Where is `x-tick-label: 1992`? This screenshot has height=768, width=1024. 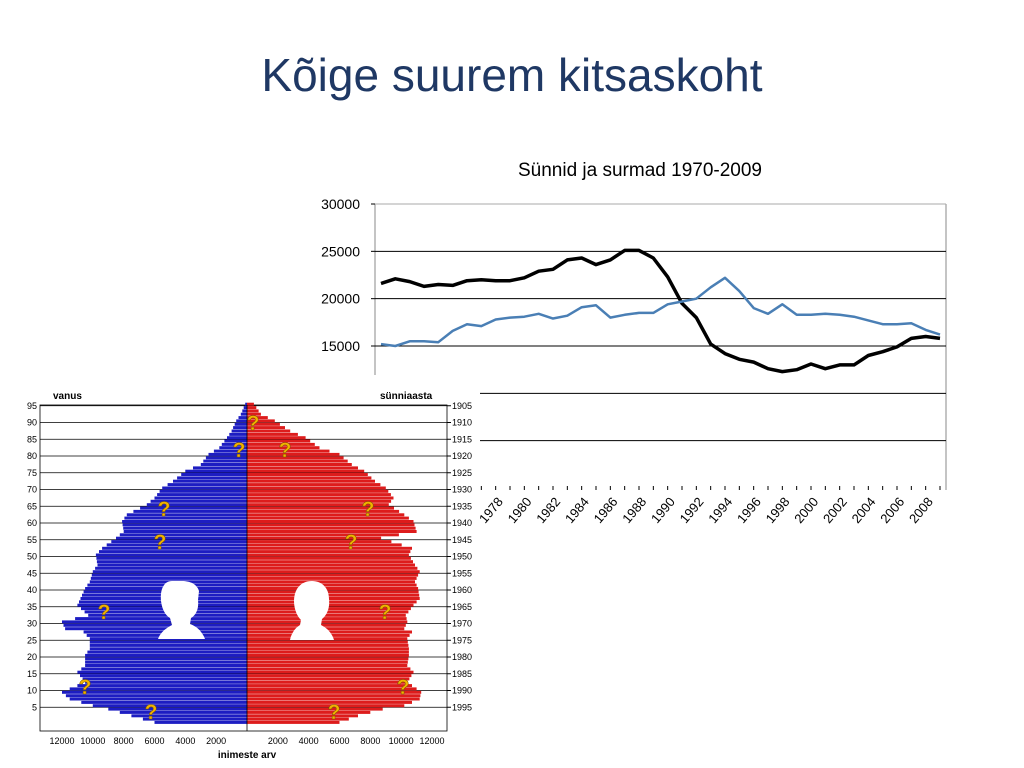 x-tick-label: 1992 is located at coordinates (692, 510).